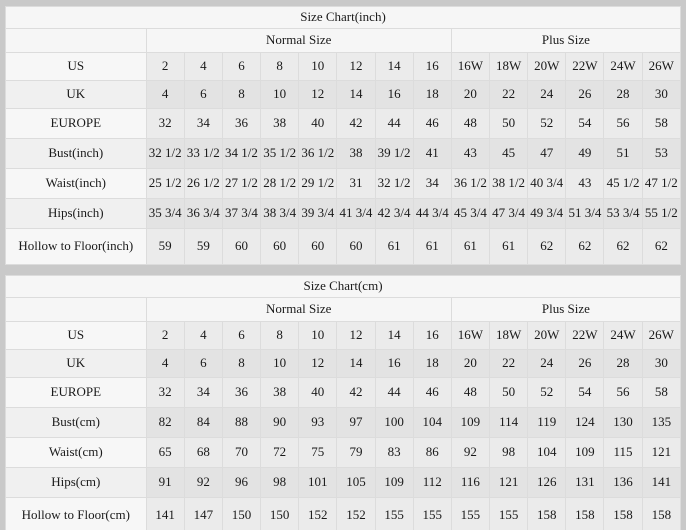  Describe the element at coordinates (318, 482) in the screenshot. I see `cell: 101` at that location.